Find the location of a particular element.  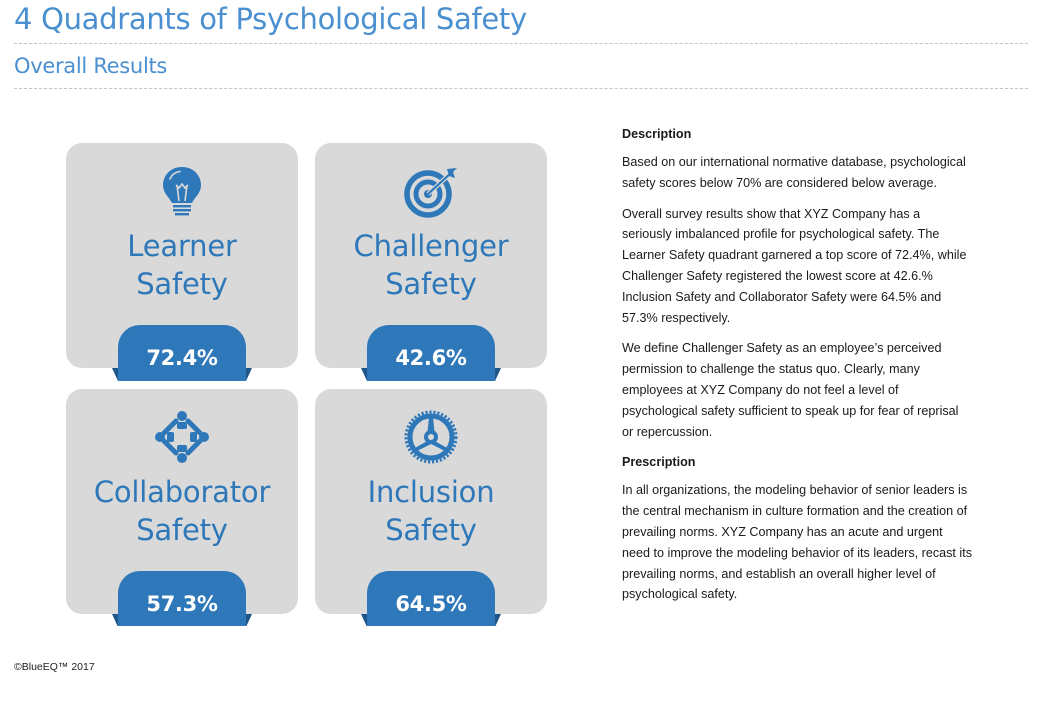

quadrant-card-inclusion: Inclusion Safety 64.5% is located at coordinates (431, 508).